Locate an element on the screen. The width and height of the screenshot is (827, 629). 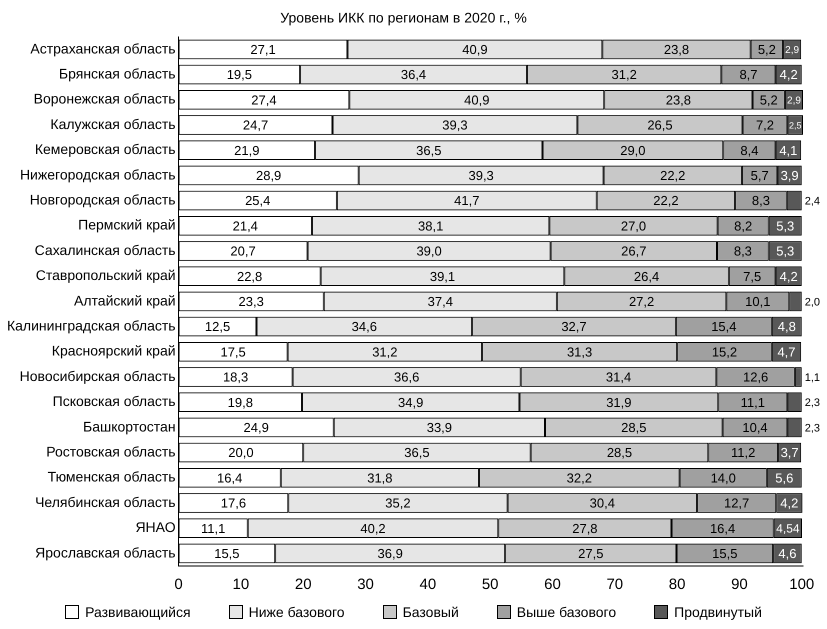
data-label: 19,5 is located at coordinates (239, 74).